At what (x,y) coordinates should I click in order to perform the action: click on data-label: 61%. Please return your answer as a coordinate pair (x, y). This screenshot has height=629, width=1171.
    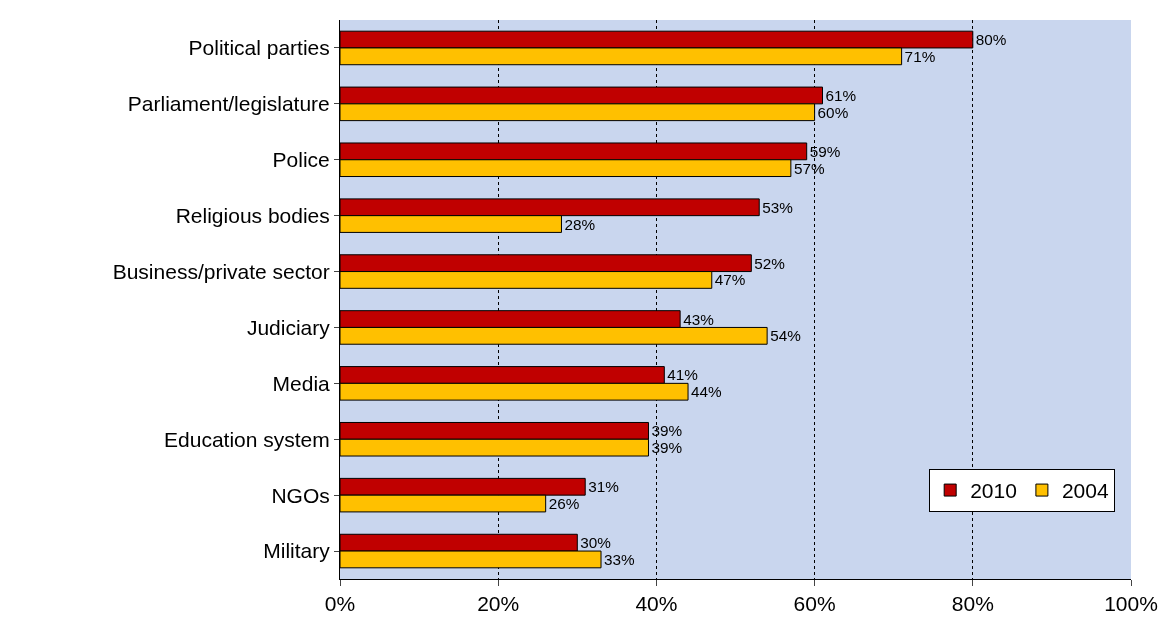
    Looking at the image, I should click on (841, 95).